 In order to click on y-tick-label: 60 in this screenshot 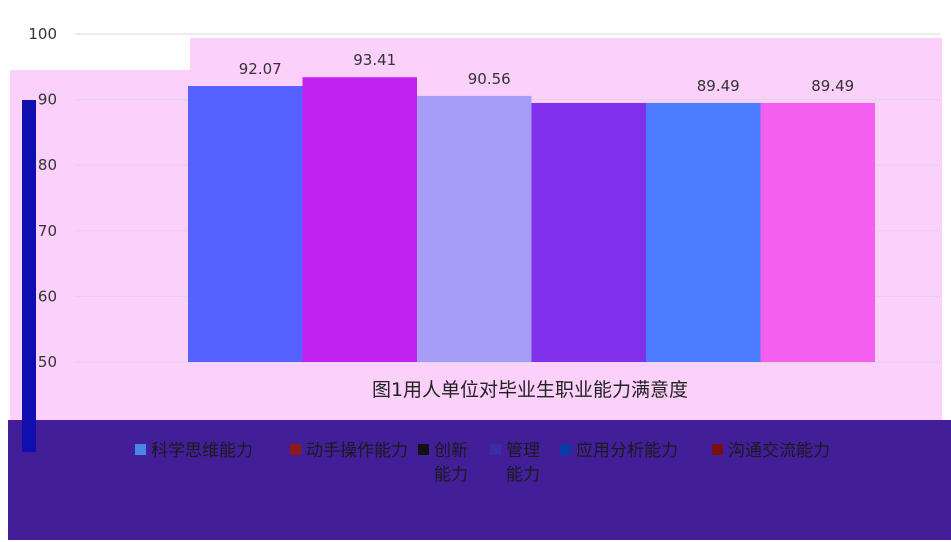, I will do `click(47, 296)`.